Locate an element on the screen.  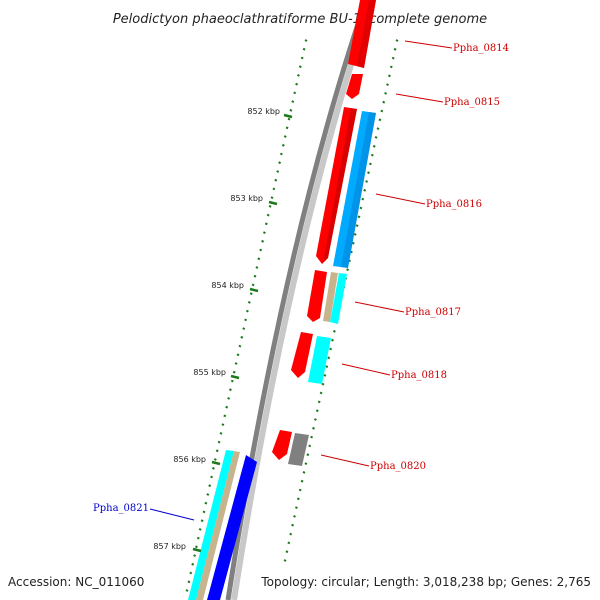
gene-ppha-0820-gray is located at coordinates (298, 449).